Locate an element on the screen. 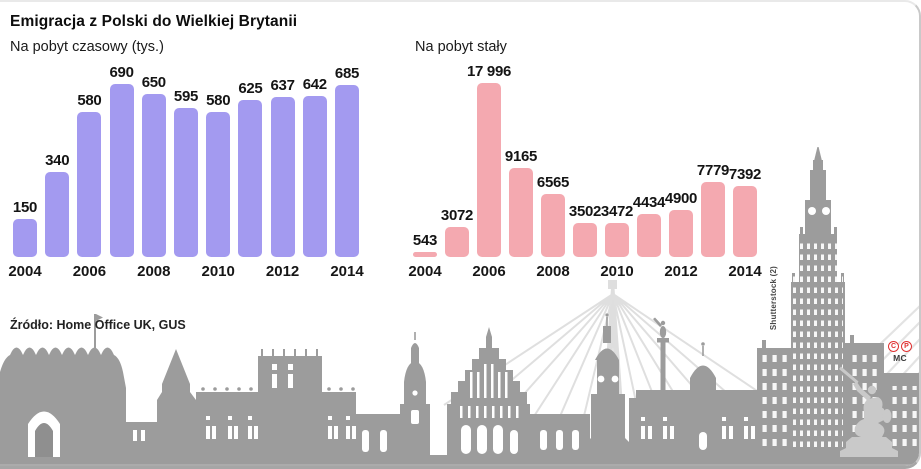 This screenshot has height=469, width=921. bar-value-label: 4900 is located at coordinates (681, 198).